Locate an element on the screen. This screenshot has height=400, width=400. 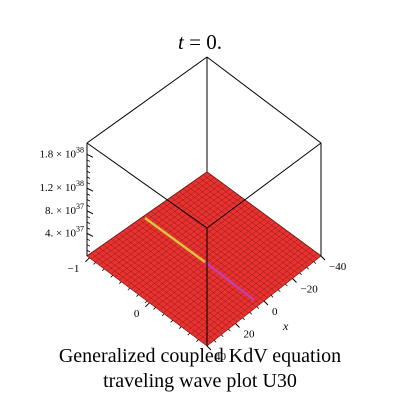
x-axis-label: x is located at coordinates (285, 326).